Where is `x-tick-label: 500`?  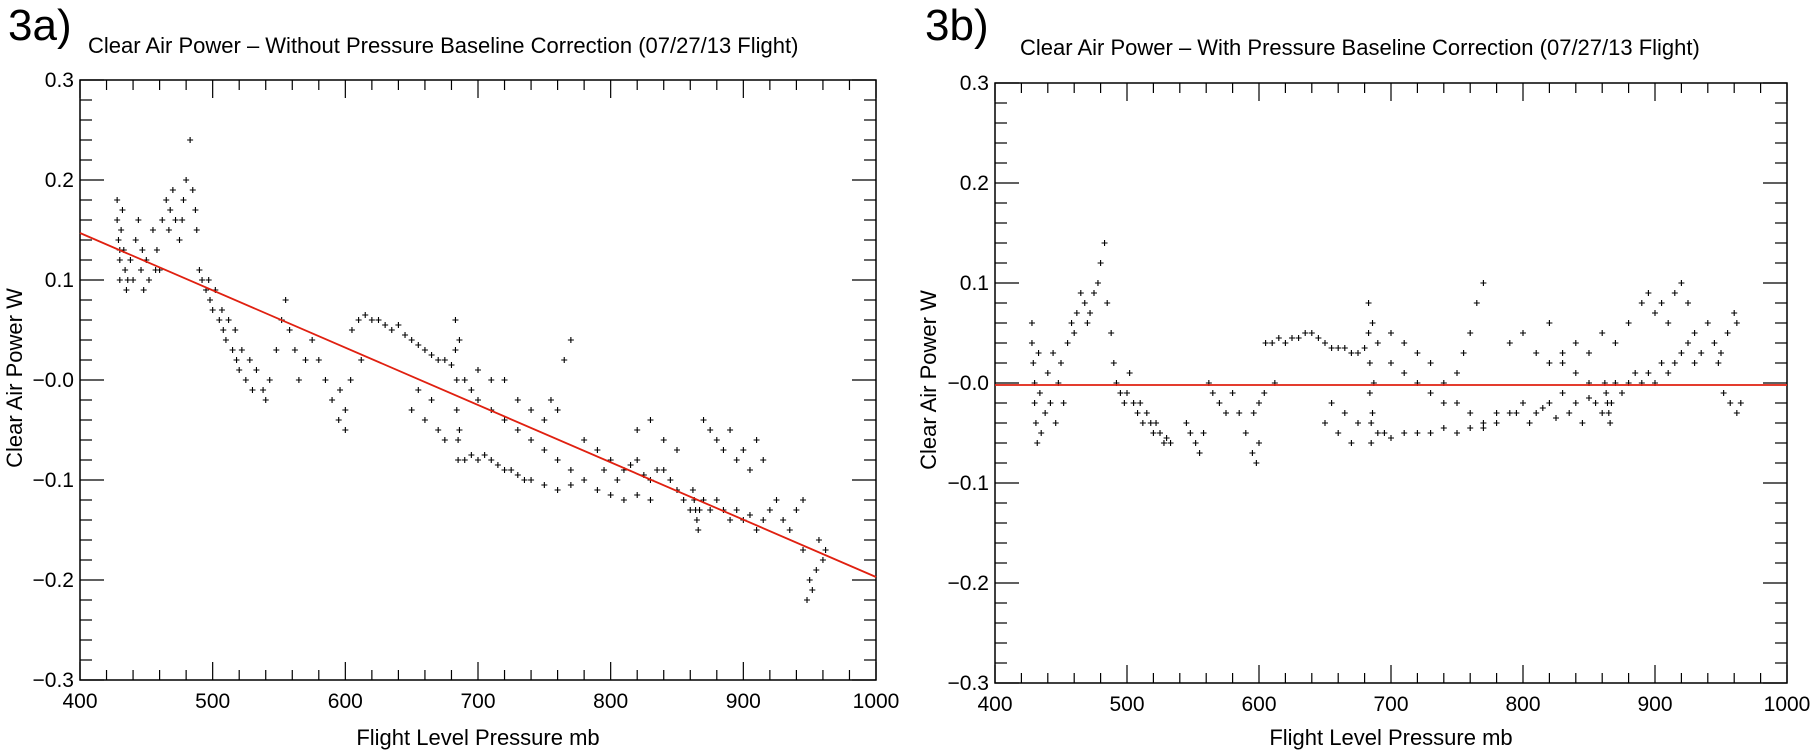 x-tick-label: 500 is located at coordinates (1126, 704).